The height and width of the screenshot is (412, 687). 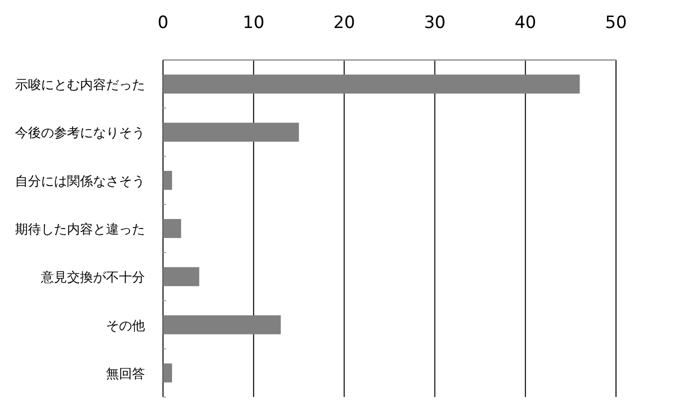 What do you see at coordinates (80, 134) in the screenshot?
I see `y-tick-label: 今後の参考になりそう` at bounding box center [80, 134].